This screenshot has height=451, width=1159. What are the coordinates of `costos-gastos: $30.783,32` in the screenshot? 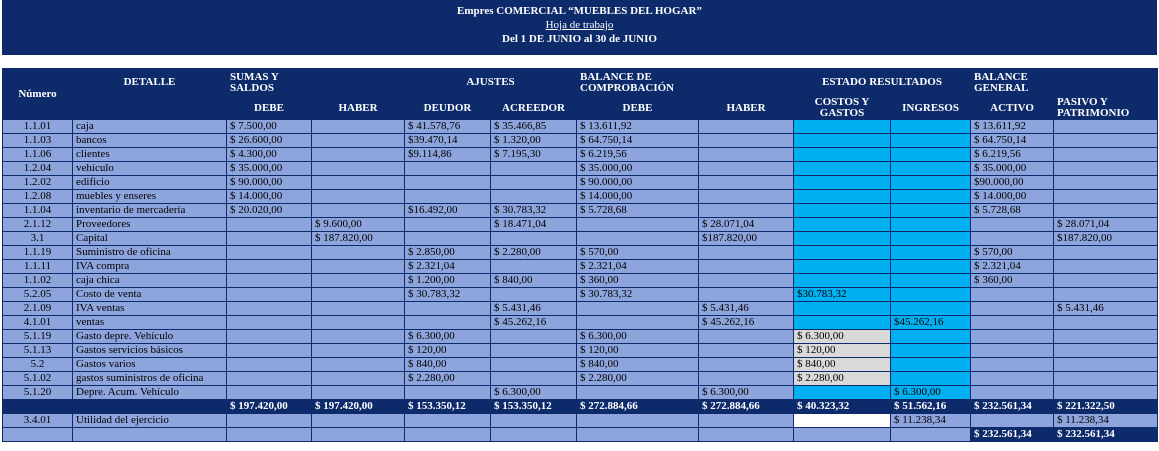 It's located at (842, 294).